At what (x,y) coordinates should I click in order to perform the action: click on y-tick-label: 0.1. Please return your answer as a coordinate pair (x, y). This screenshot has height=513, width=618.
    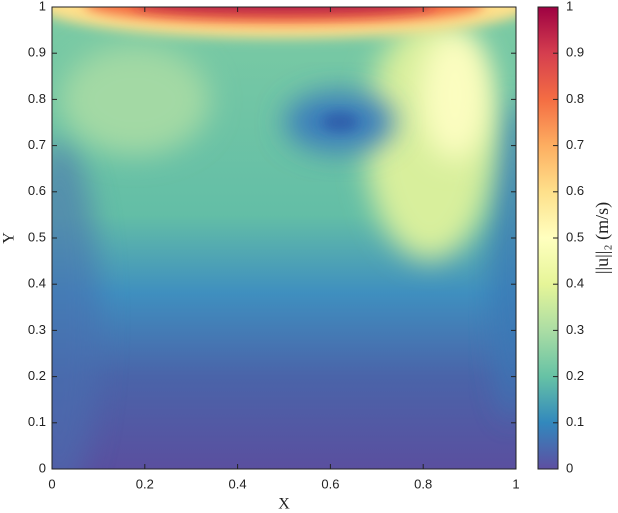
    Looking at the image, I should click on (37, 421).